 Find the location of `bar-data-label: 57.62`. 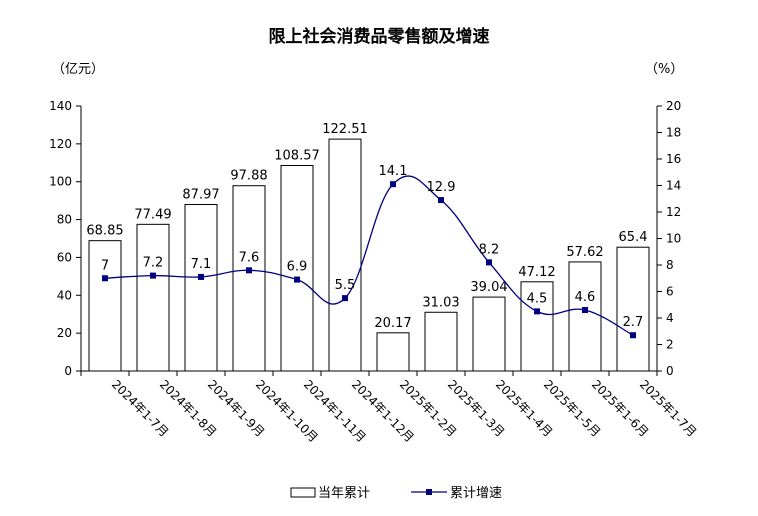

bar-data-label: 57.62 is located at coordinates (584, 252).